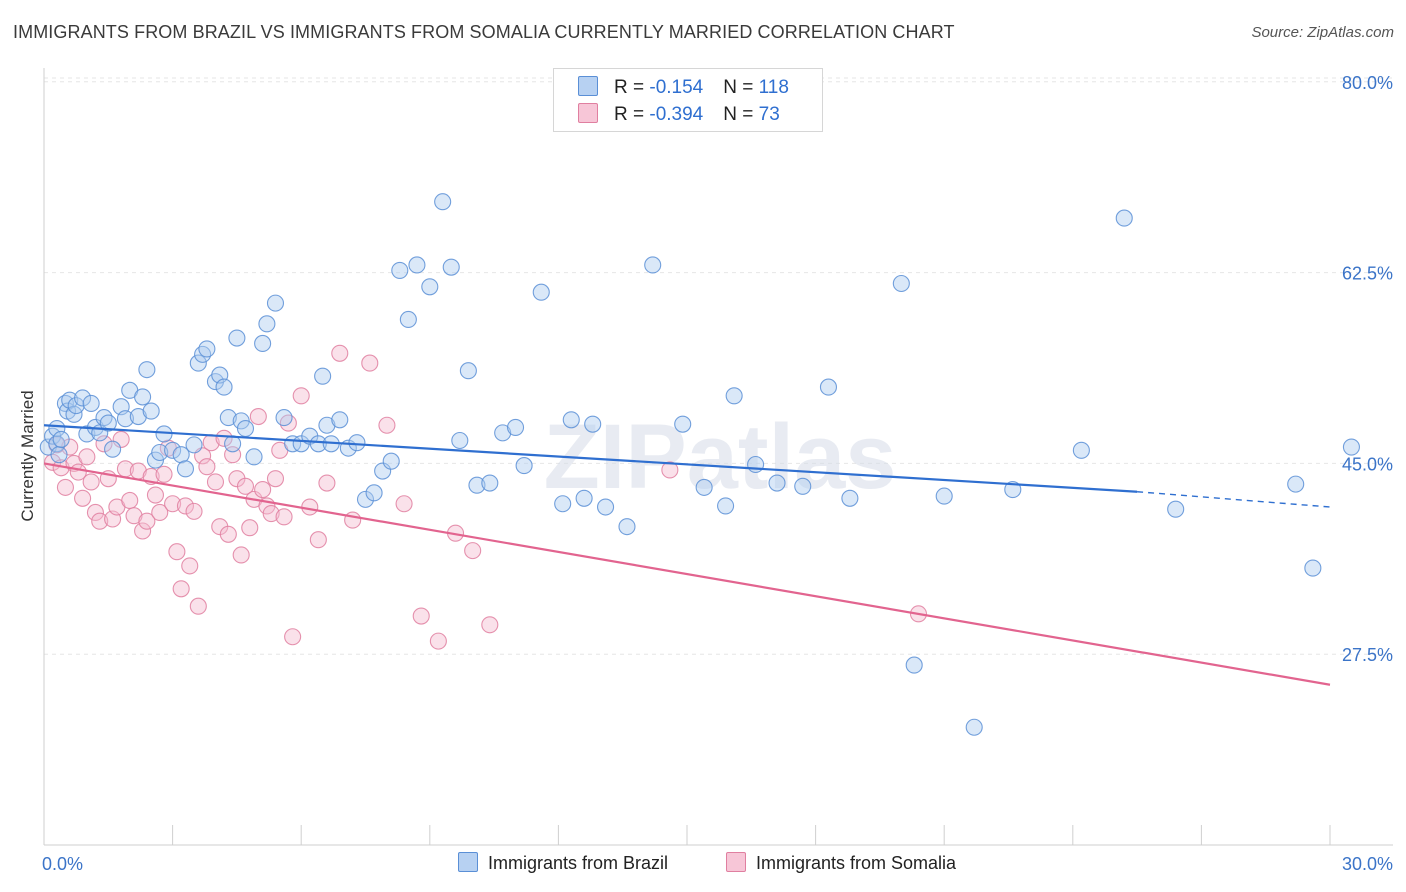  I want to click on brazil-trend-extension, so click(1234, 499).